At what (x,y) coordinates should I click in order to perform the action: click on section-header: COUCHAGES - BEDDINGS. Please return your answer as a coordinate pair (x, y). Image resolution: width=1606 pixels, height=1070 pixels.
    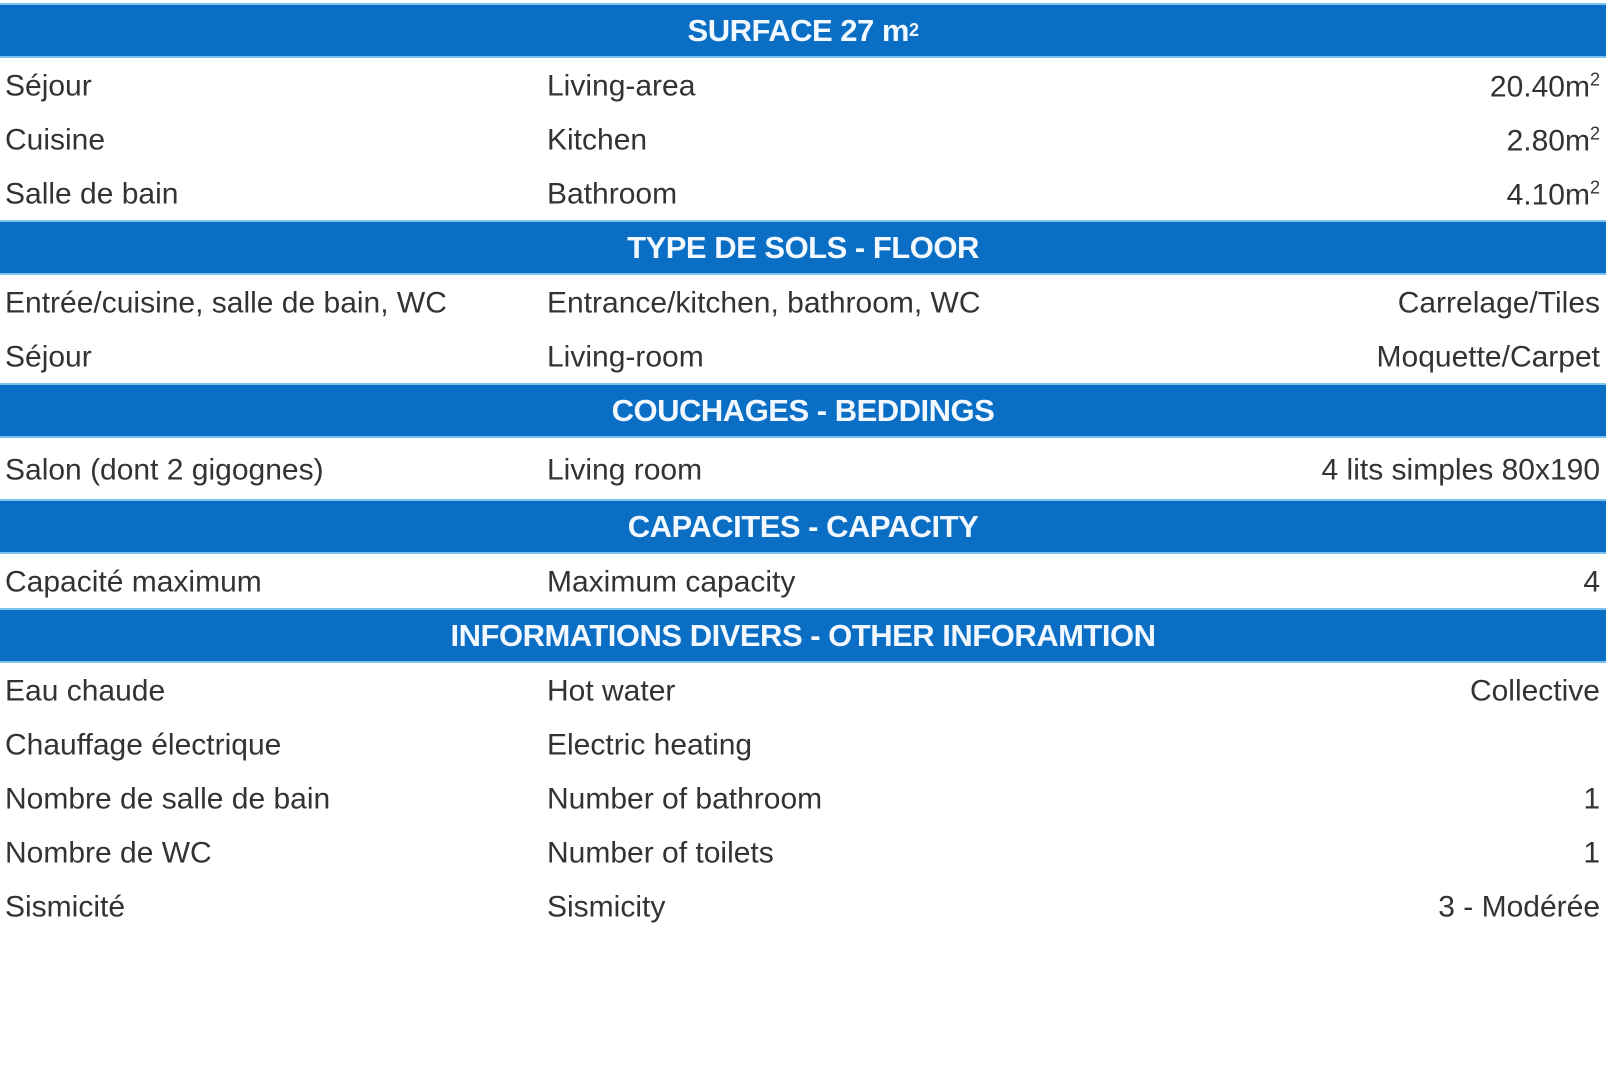
    Looking at the image, I should click on (803, 410).